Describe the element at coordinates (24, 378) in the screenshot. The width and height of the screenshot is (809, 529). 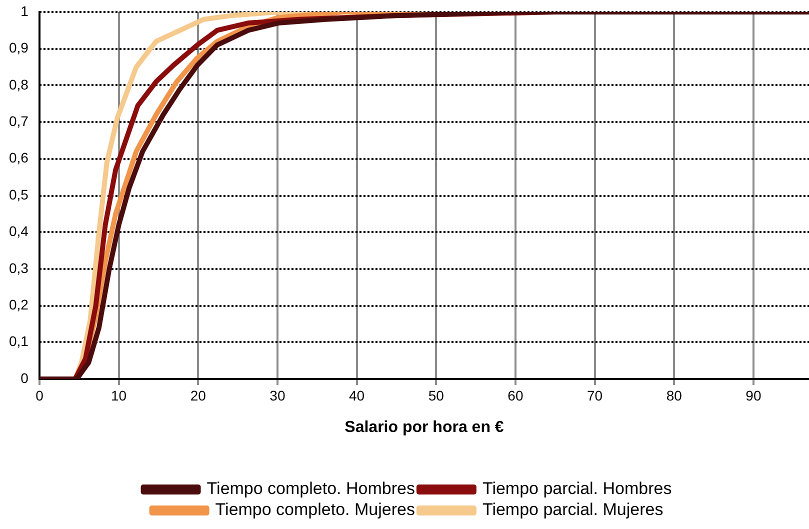
I see `y-tick-label: 0` at that location.